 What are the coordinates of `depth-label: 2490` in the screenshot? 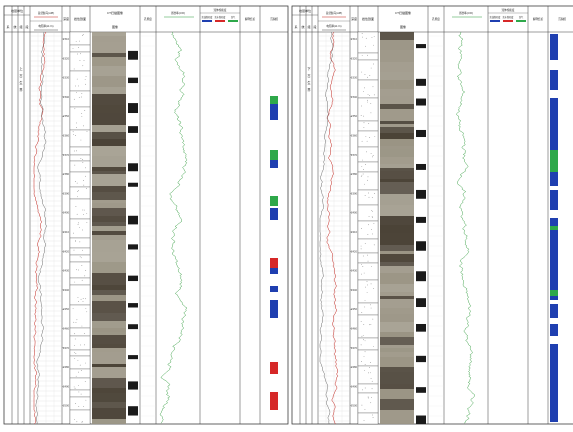 It's located at (354, 386).